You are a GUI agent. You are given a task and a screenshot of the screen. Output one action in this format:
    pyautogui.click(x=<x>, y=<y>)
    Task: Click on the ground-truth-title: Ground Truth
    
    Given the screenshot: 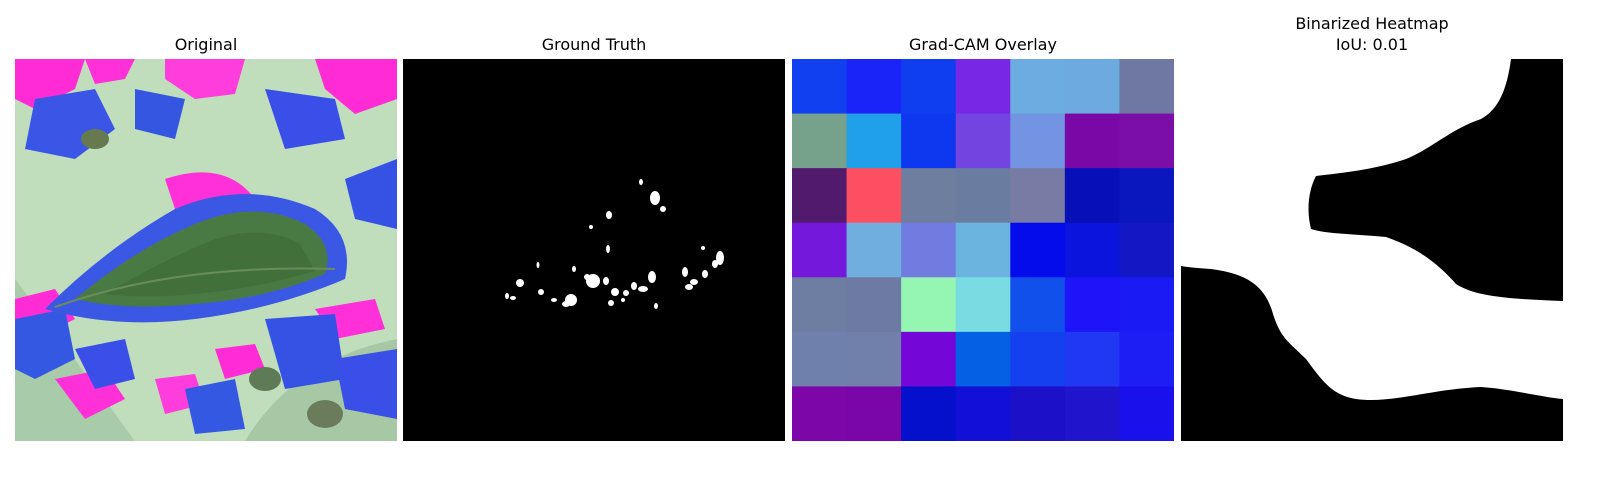 What is the action you would take?
    pyautogui.click(x=594, y=44)
    